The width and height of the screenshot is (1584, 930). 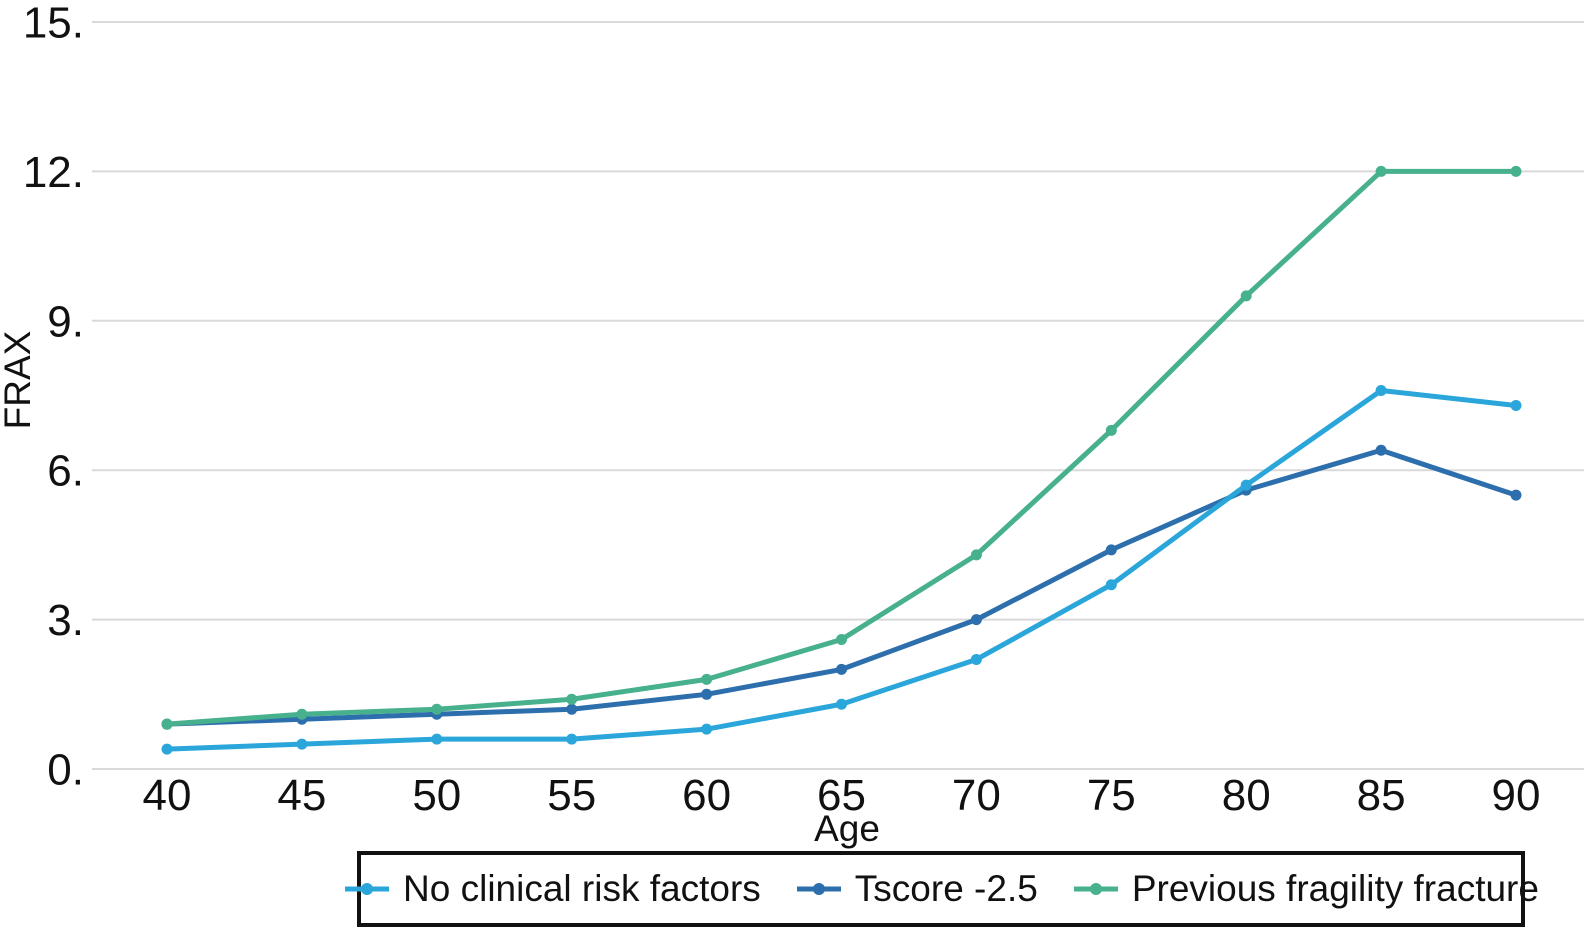 I want to click on legend-item-tscore-2-5: Tscore -2.5, so click(x=916, y=889).